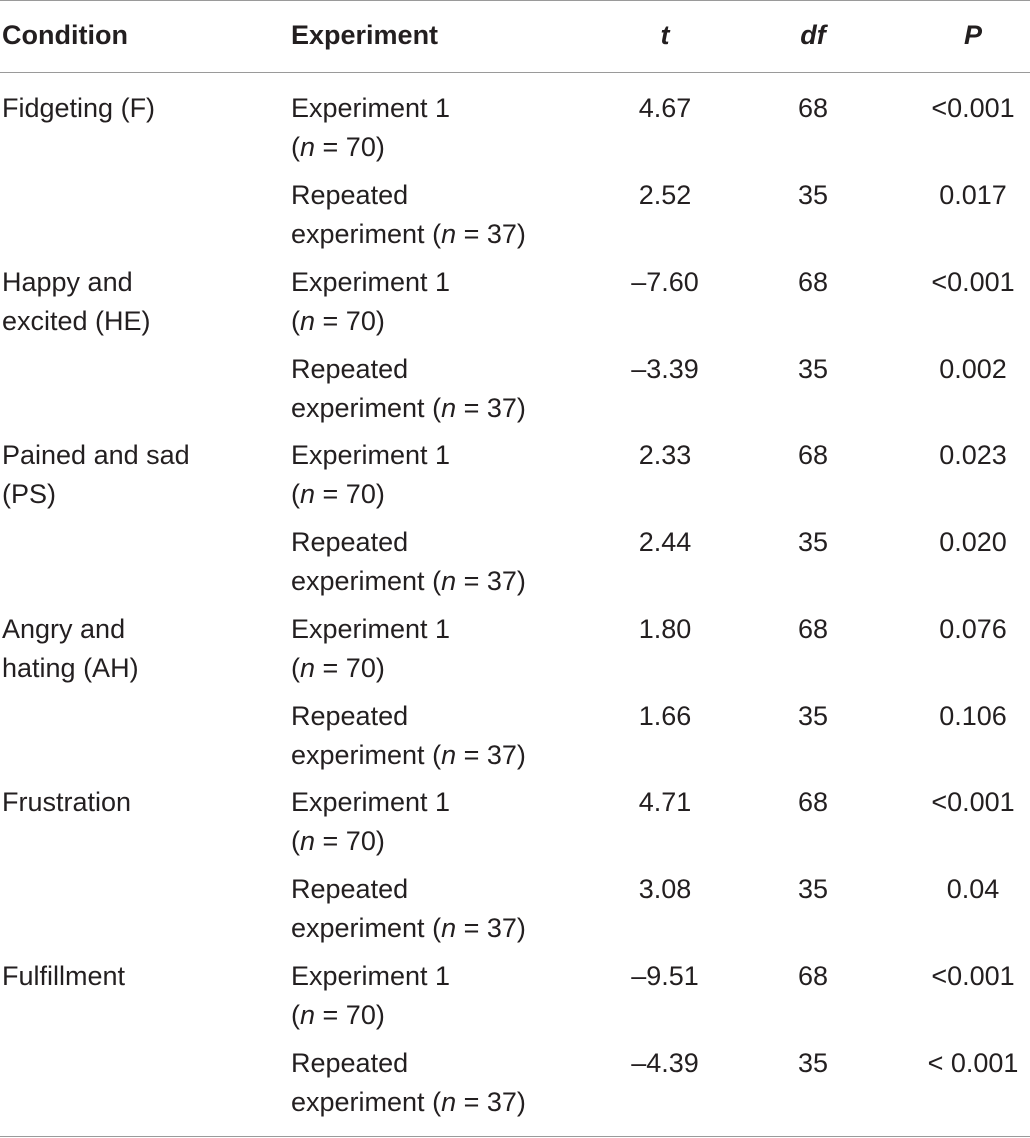 The width and height of the screenshot is (1030, 1138). I want to click on header-p: P, so click(972, 35).